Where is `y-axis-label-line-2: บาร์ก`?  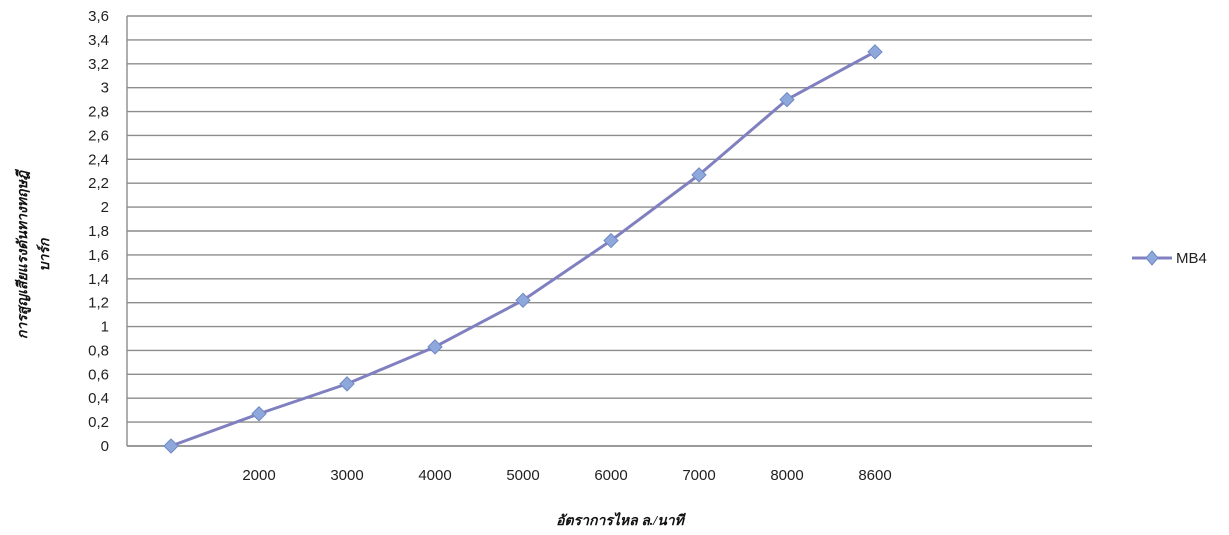
y-axis-label-line-2: บาร์ก is located at coordinates (44, 254).